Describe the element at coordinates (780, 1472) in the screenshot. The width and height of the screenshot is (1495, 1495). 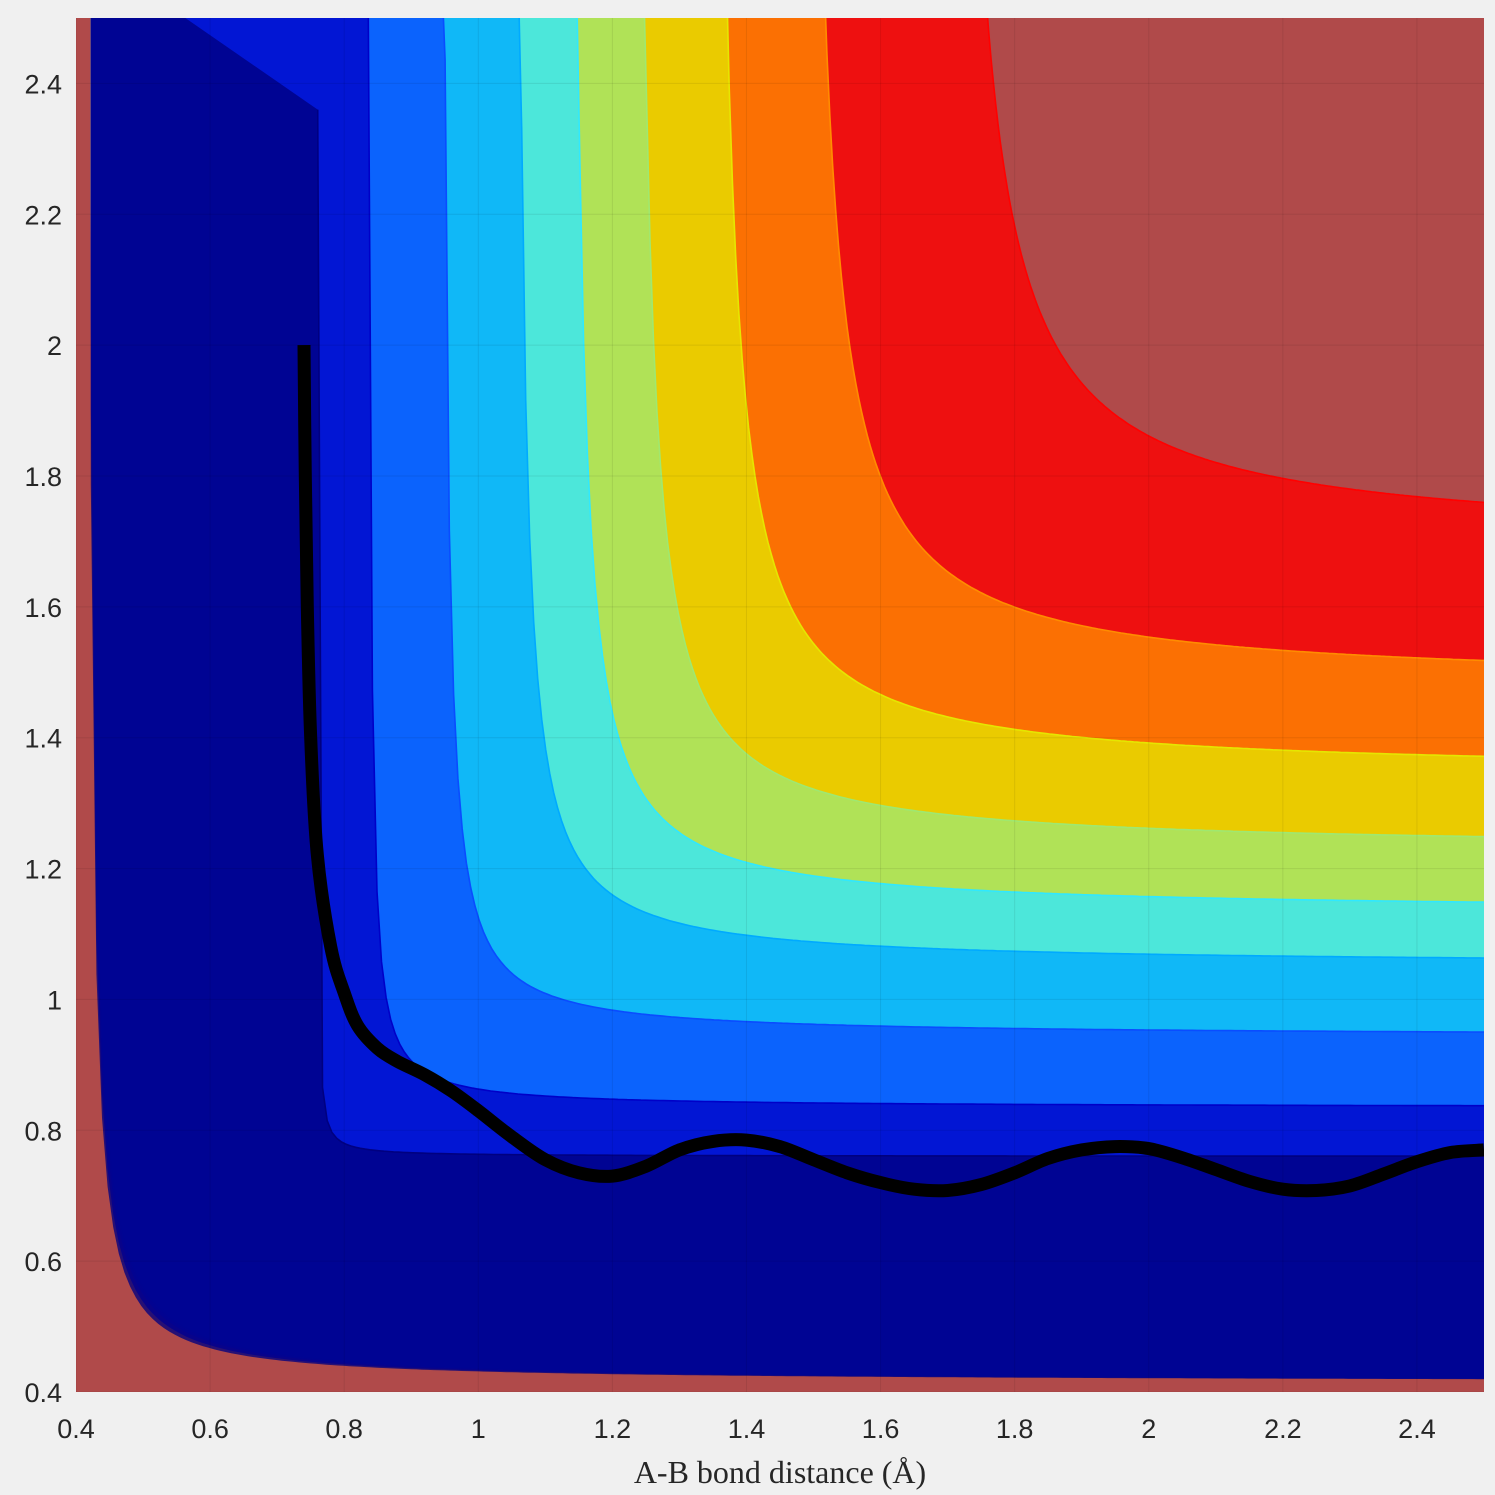
I see `x-axis-title: A-B bond distance (Å)` at that location.